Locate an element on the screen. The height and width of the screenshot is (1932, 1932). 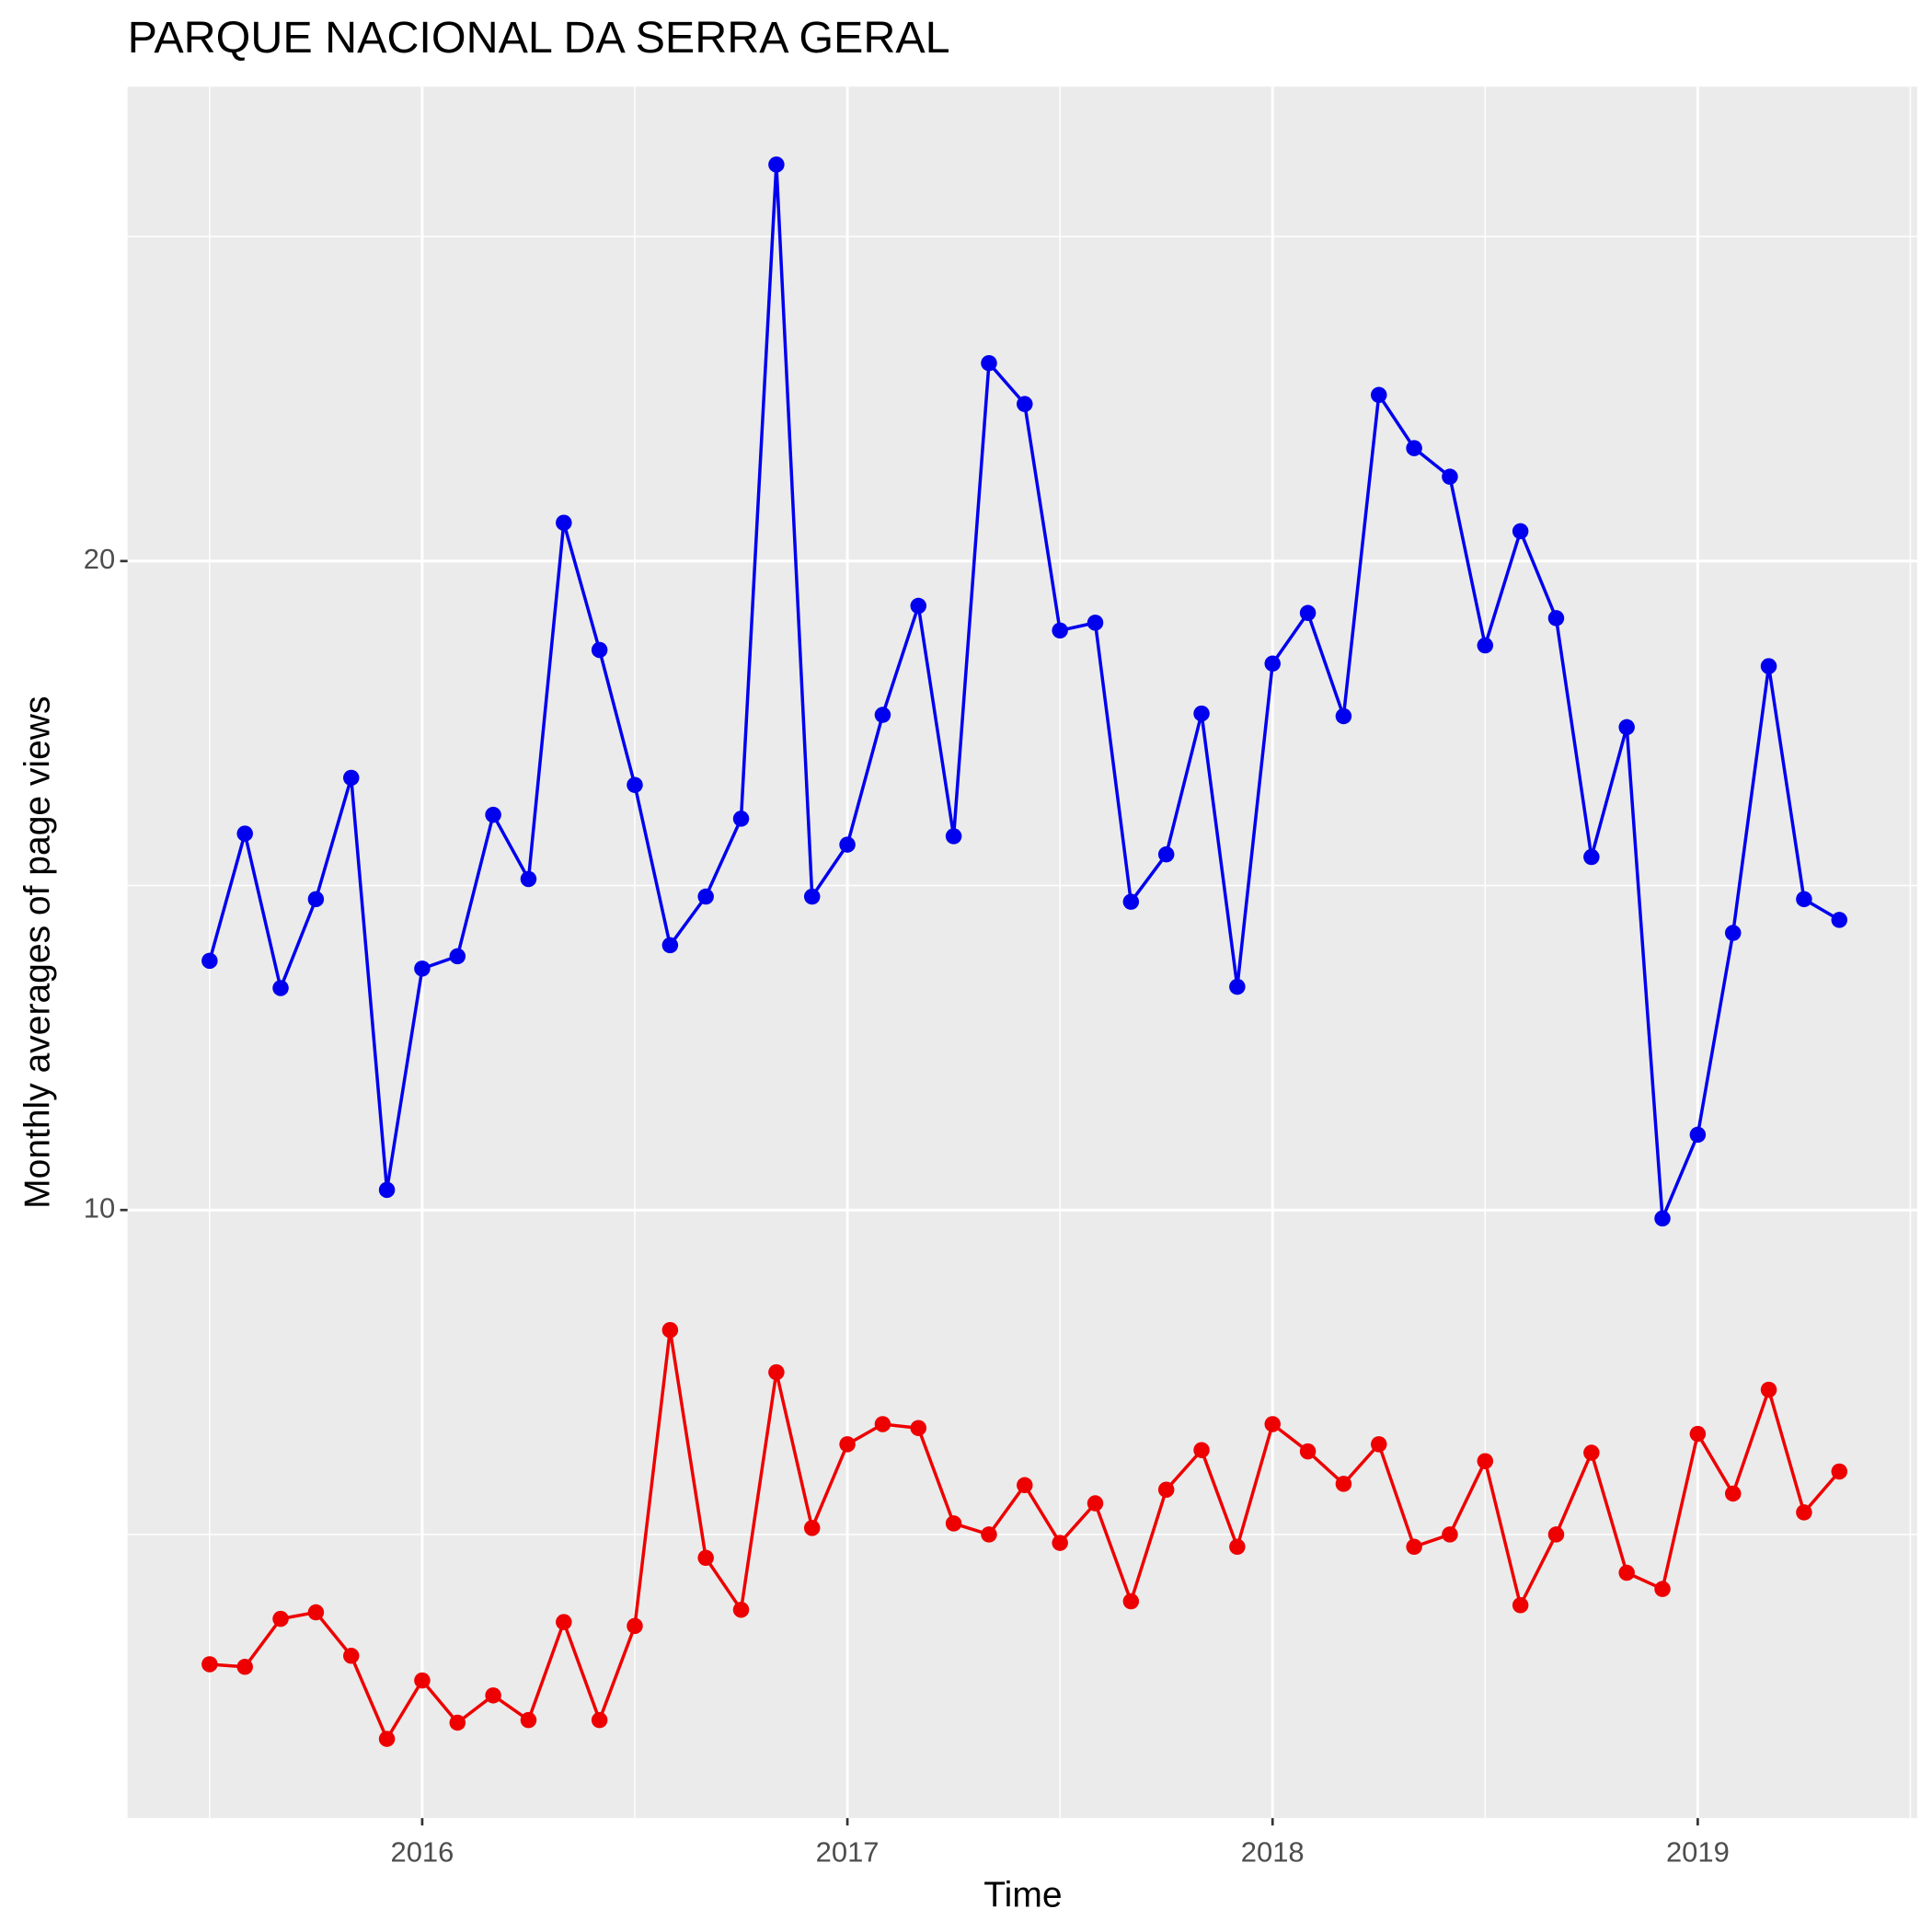
x-tick-label: 2016 is located at coordinates (422, 1851).